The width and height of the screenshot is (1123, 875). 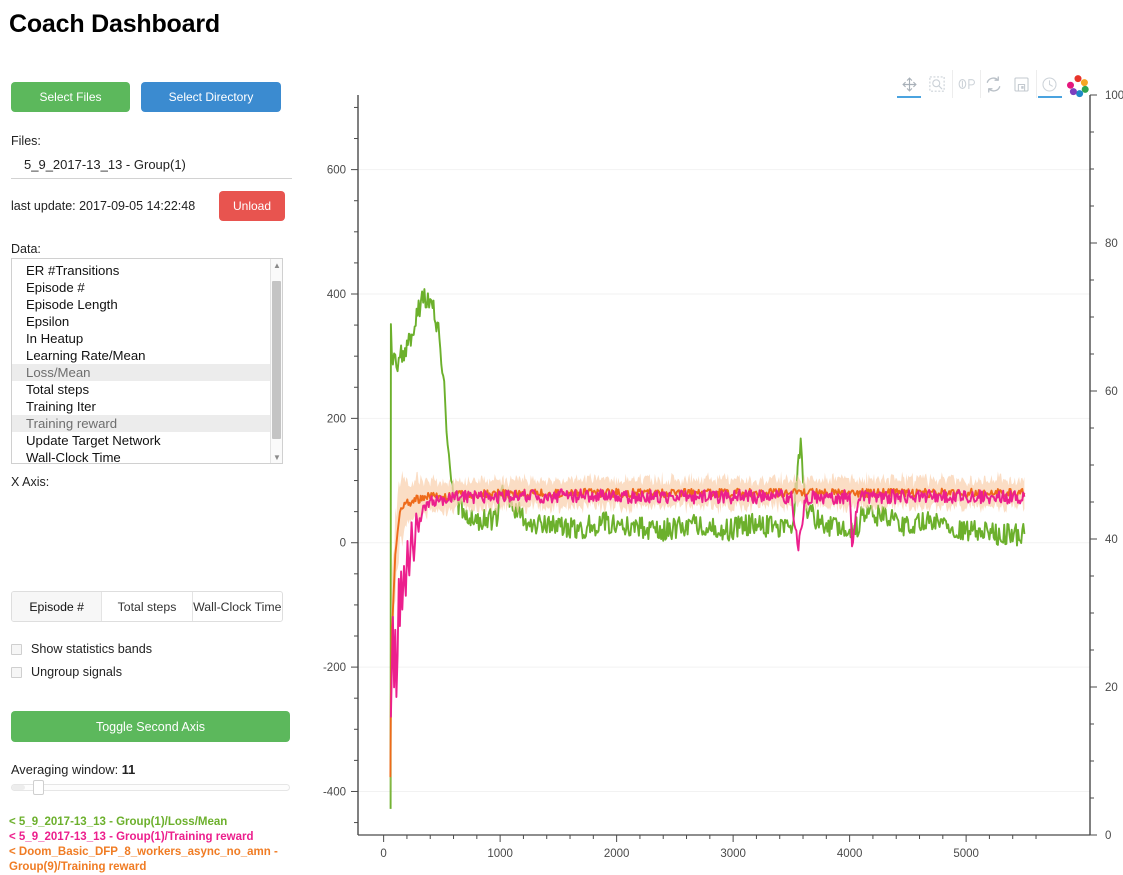 I want to click on axis-tick-label: 20, so click(x=1111, y=688).